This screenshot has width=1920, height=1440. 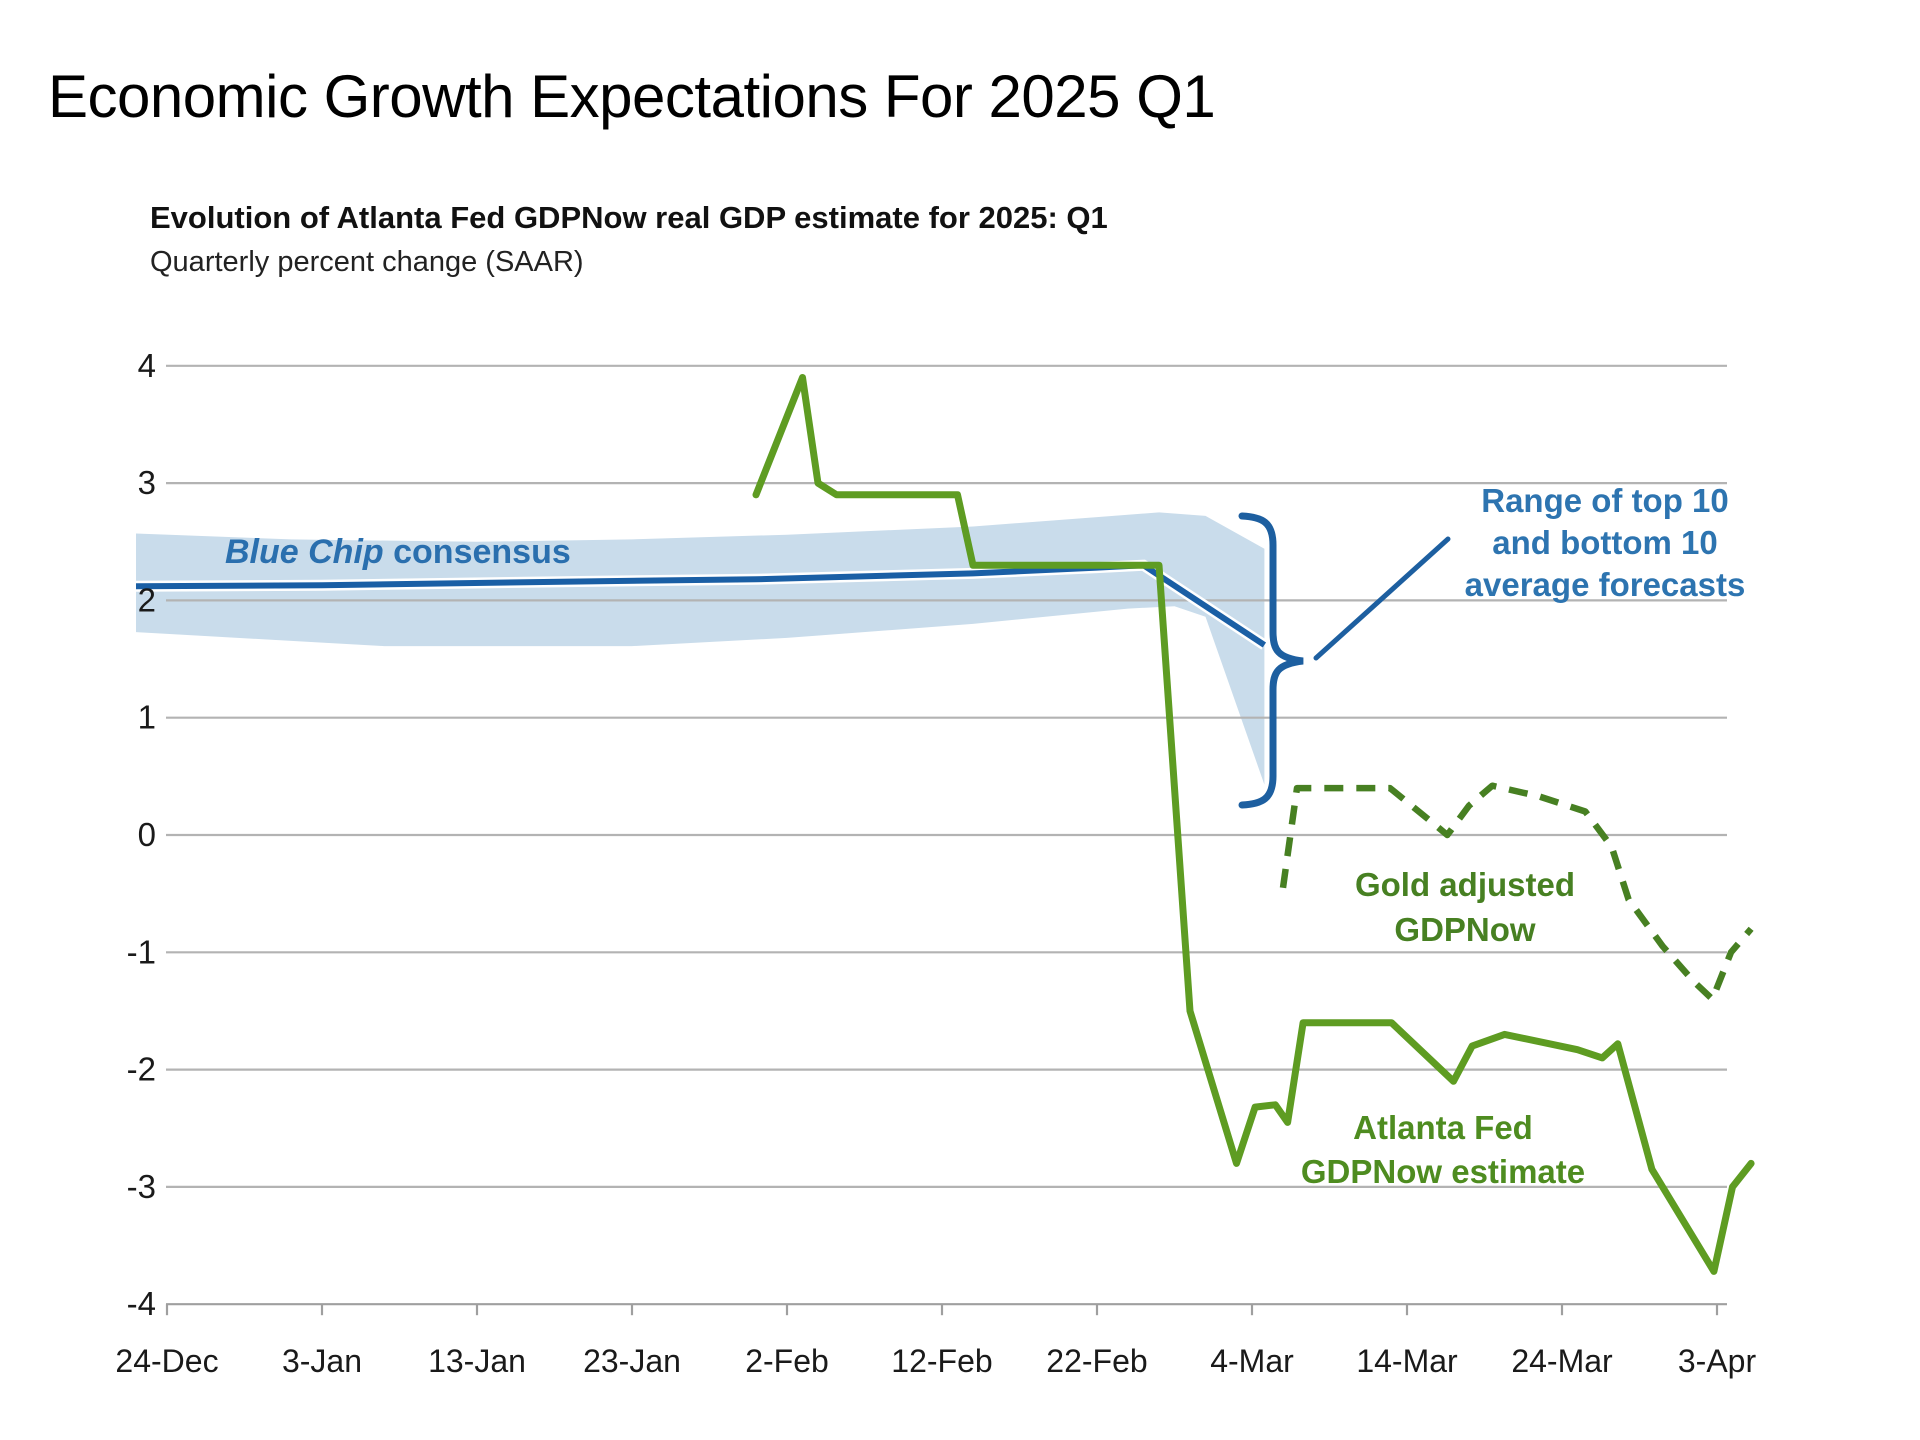 What do you see at coordinates (1443, 1127) in the screenshot?
I see `fed-label-line1: Atlanta Fed` at bounding box center [1443, 1127].